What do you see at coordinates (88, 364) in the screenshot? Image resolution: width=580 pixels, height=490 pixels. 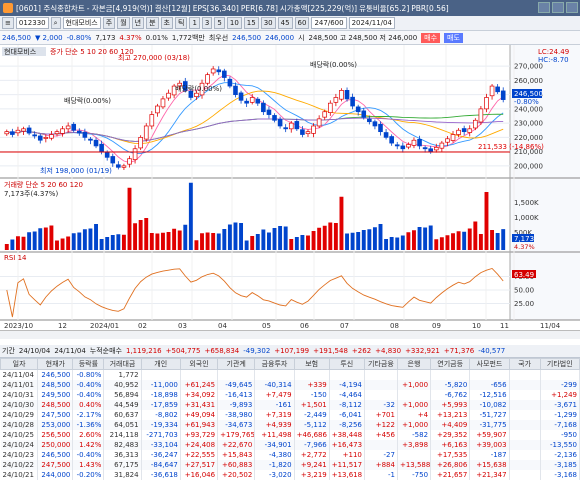 I see `column-header: 등락률` at bounding box center [88, 364].